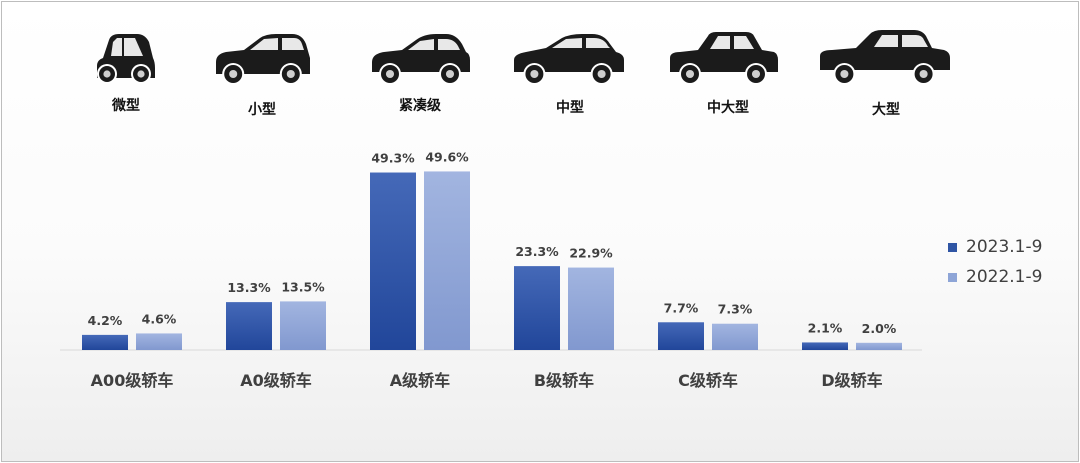 This screenshot has width=1080, height=463. What do you see at coordinates (447, 156) in the screenshot?
I see `data-label-2022-2: 49.6%` at bounding box center [447, 156].